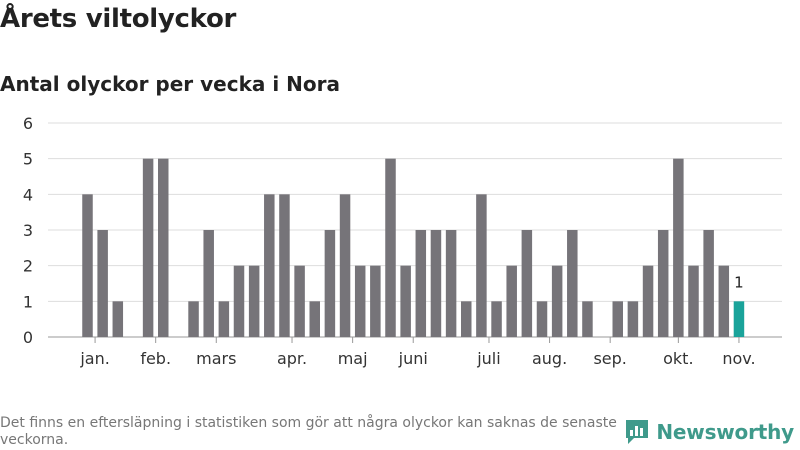  I want to click on x-tick-label: okt., so click(678, 358).